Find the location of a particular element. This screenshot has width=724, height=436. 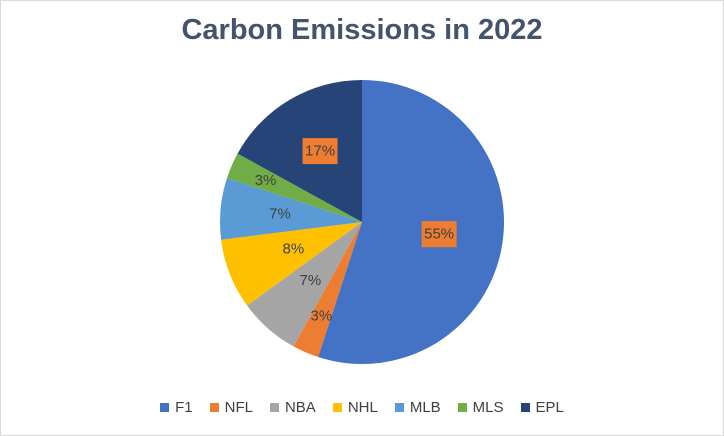

pie-slice-nhl is located at coordinates (291, 264).